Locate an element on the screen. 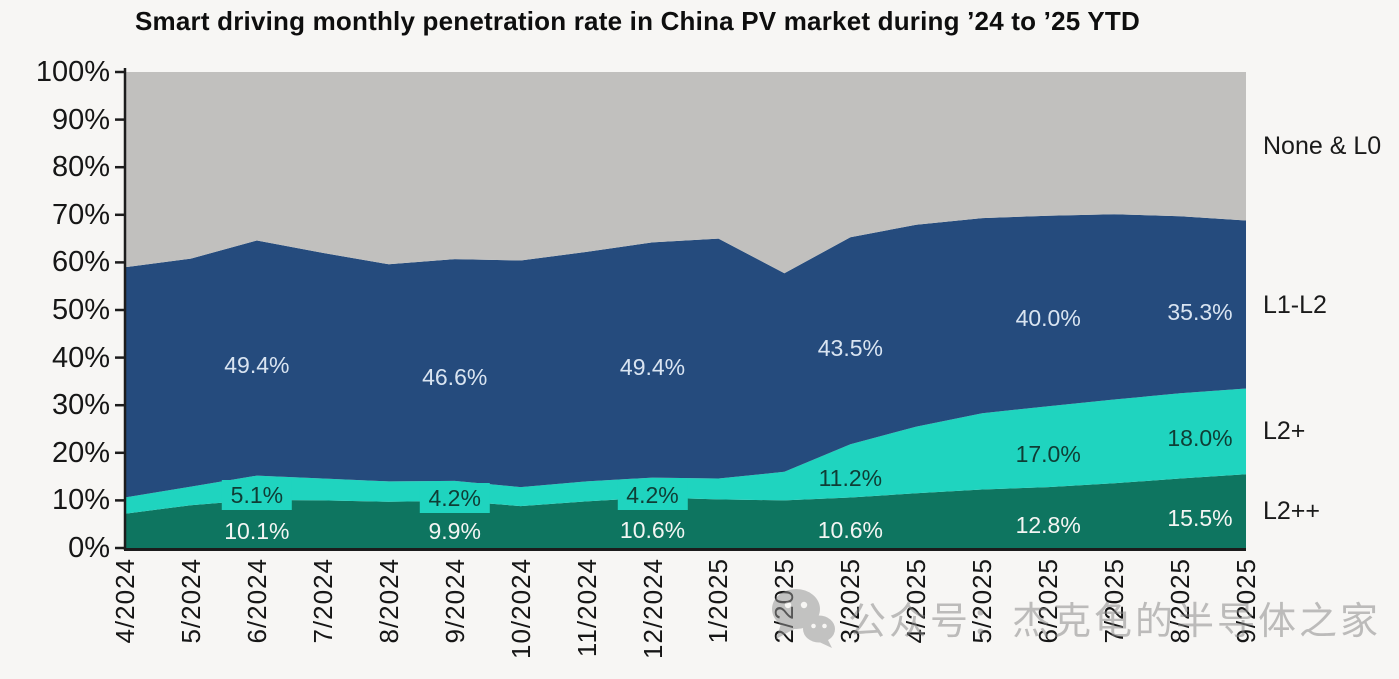 This screenshot has height=679, width=1399. legend-label-l2++: L2++ is located at coordinates (1292, 511).